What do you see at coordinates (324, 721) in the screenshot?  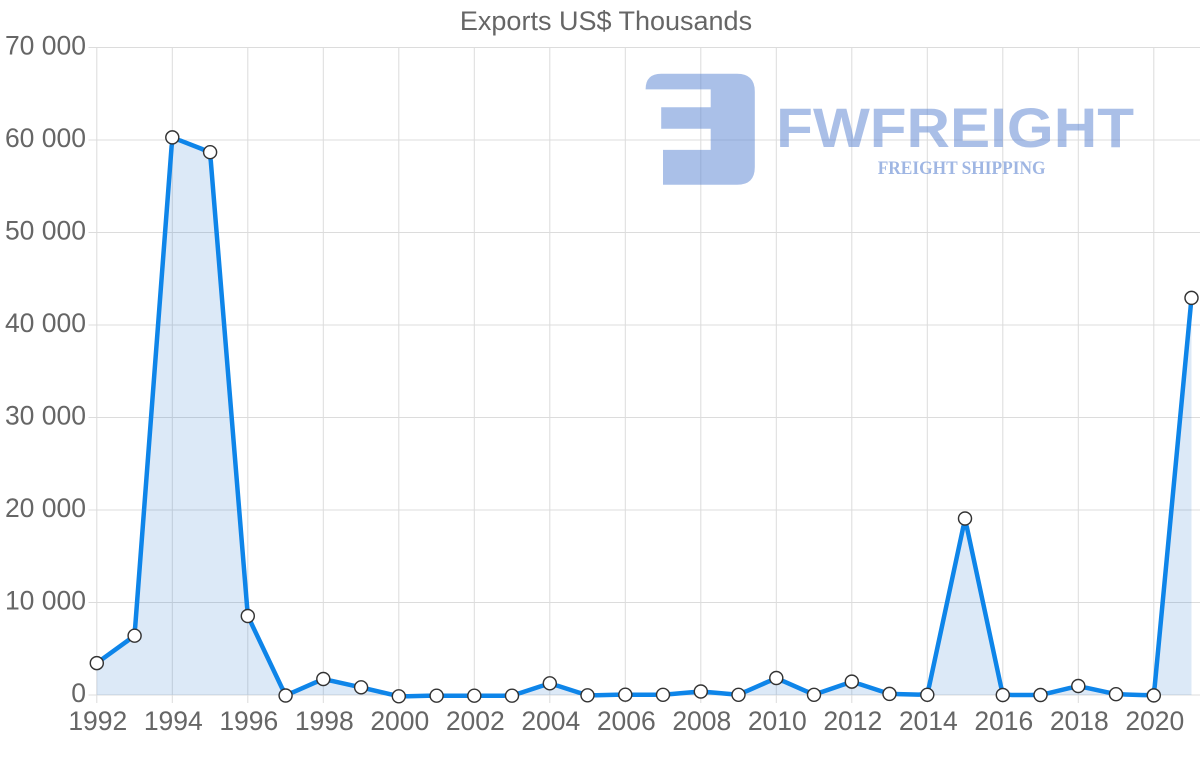 I see `svg-text: 1998` at bounding box center [324, 721].